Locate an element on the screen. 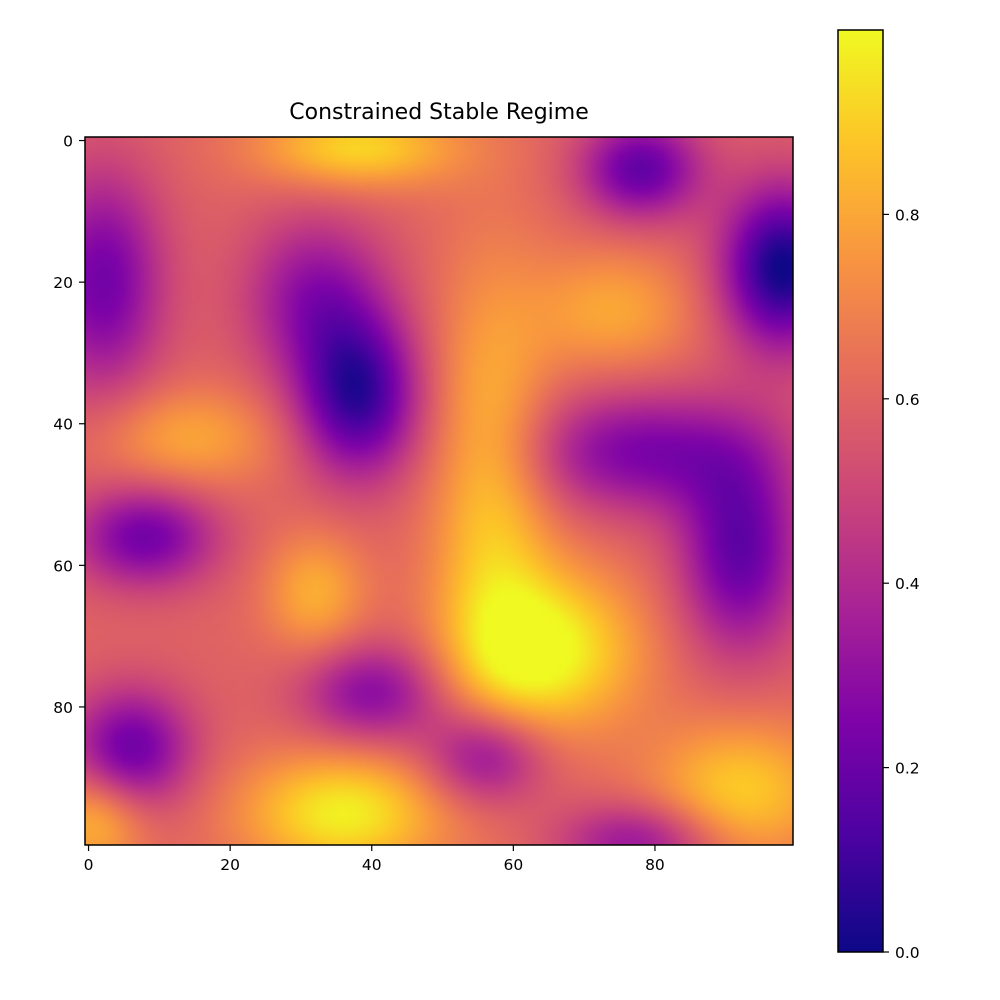 Image resolution: width=1000 pixels, height=1000 pixels. y-tick-label: 40 is located at coordinates (63, 425).